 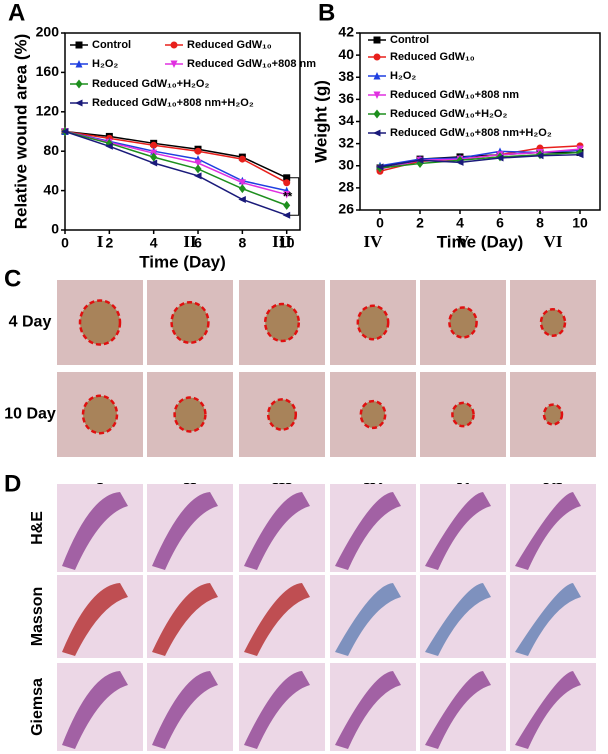 I want to click on y-tick-label: 30, so click(x=346, y=164).